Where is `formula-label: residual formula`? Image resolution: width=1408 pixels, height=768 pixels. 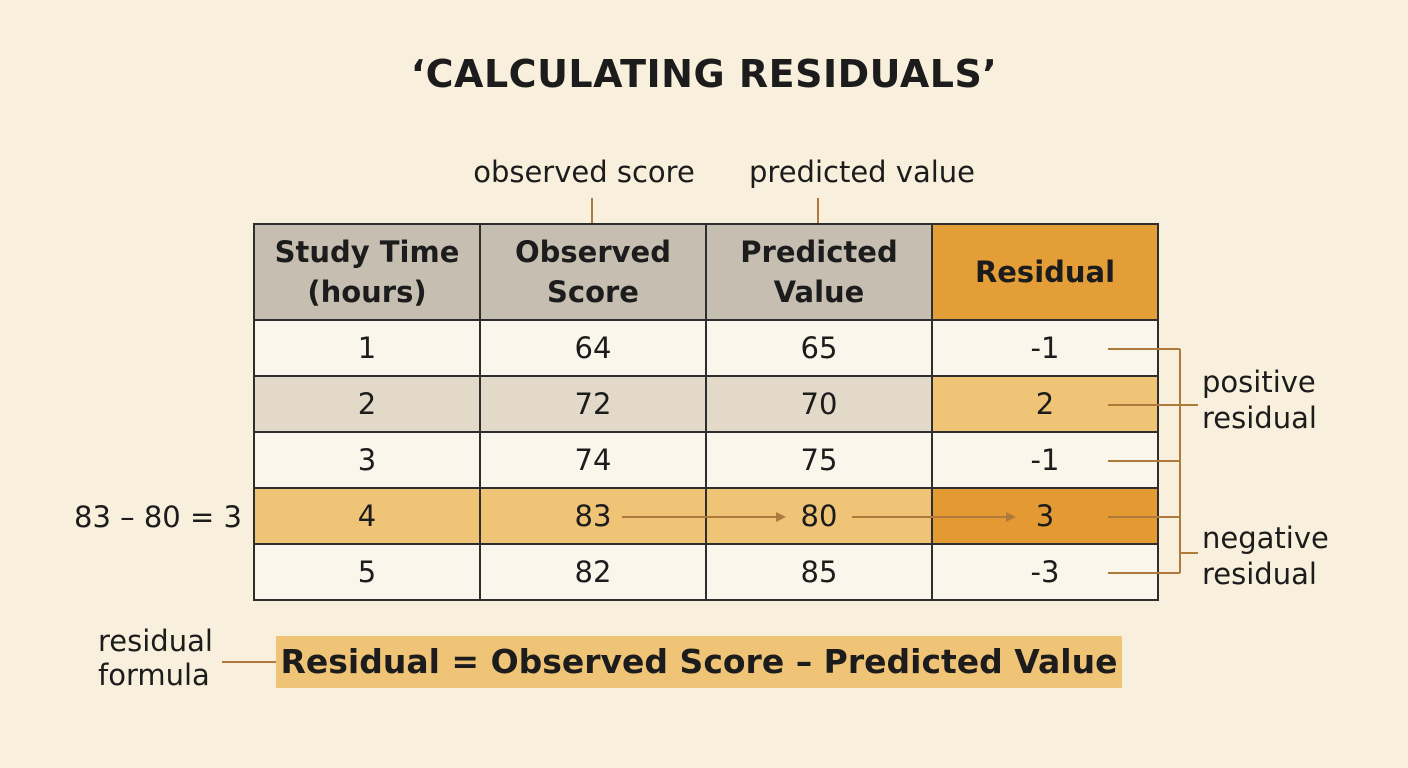
formula-label: residual formula is located at coordinates (155, 658).